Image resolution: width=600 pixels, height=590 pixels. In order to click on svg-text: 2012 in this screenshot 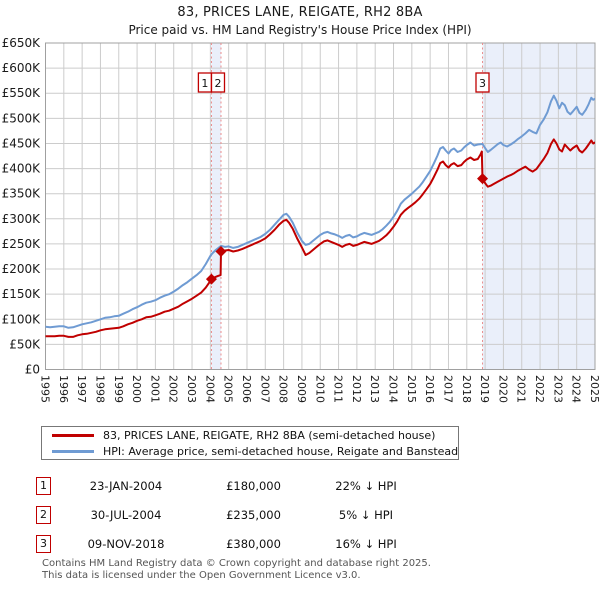, I will do `click(356, 389)`.